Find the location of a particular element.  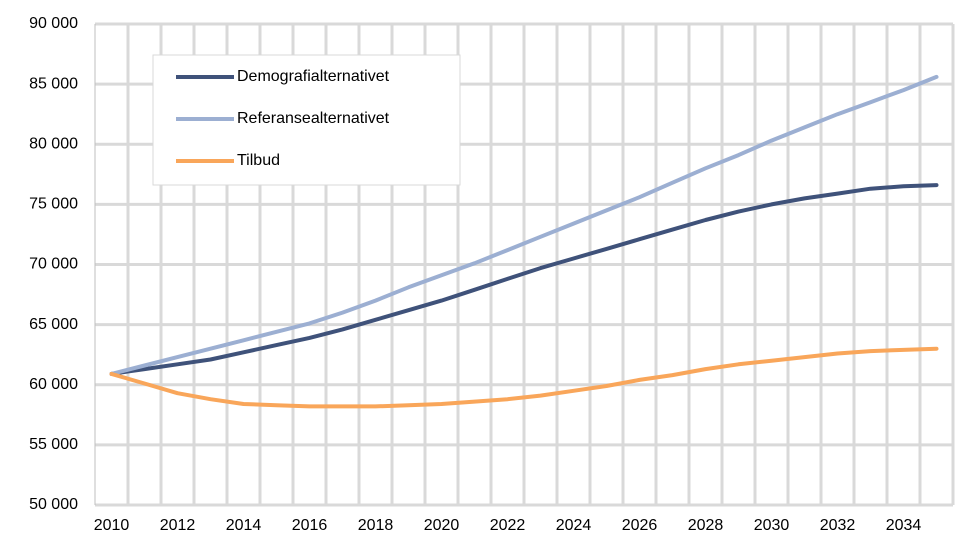

y-tick-label: 55 000 is located at coordinates (53, 444).